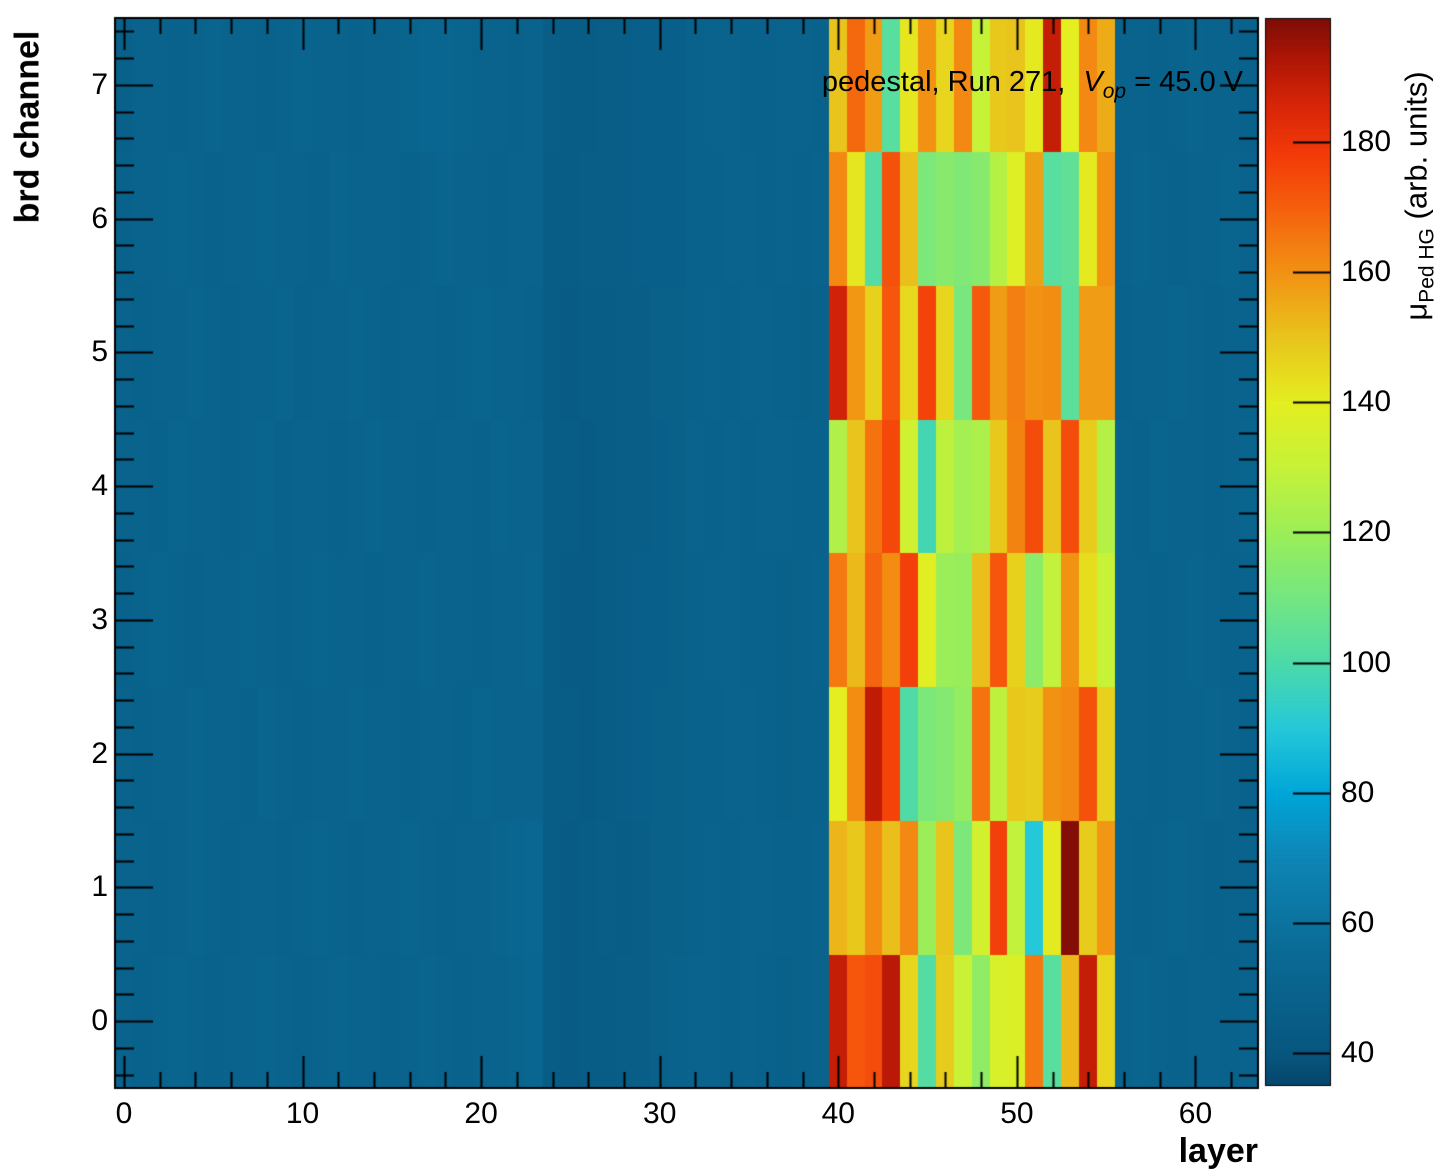  Describe the element at coordinates (1358, 1053) in the screenshot. I see `colorbar-tick-label: 40` at that location.